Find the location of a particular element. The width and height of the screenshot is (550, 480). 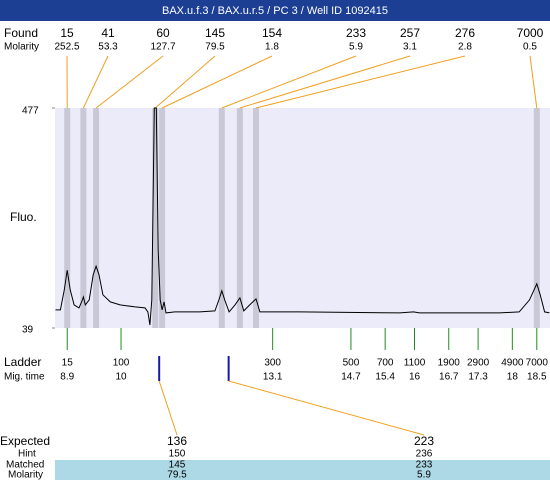

found-molarity: 252.5 is located at coordinates (66, 47).